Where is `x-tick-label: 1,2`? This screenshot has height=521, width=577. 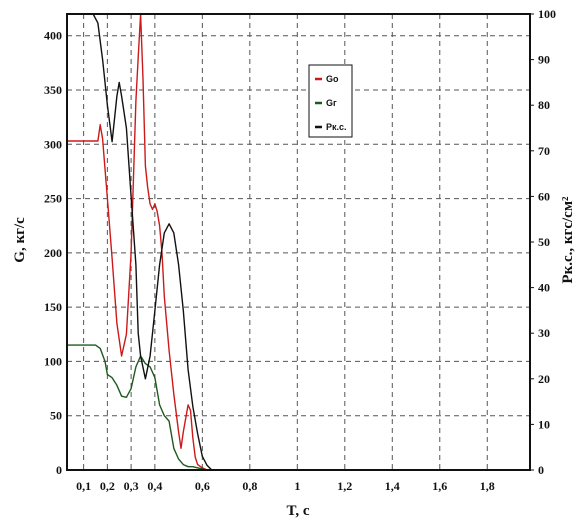 x-tick-label: 1,2 is located at coordinates (344, 486).